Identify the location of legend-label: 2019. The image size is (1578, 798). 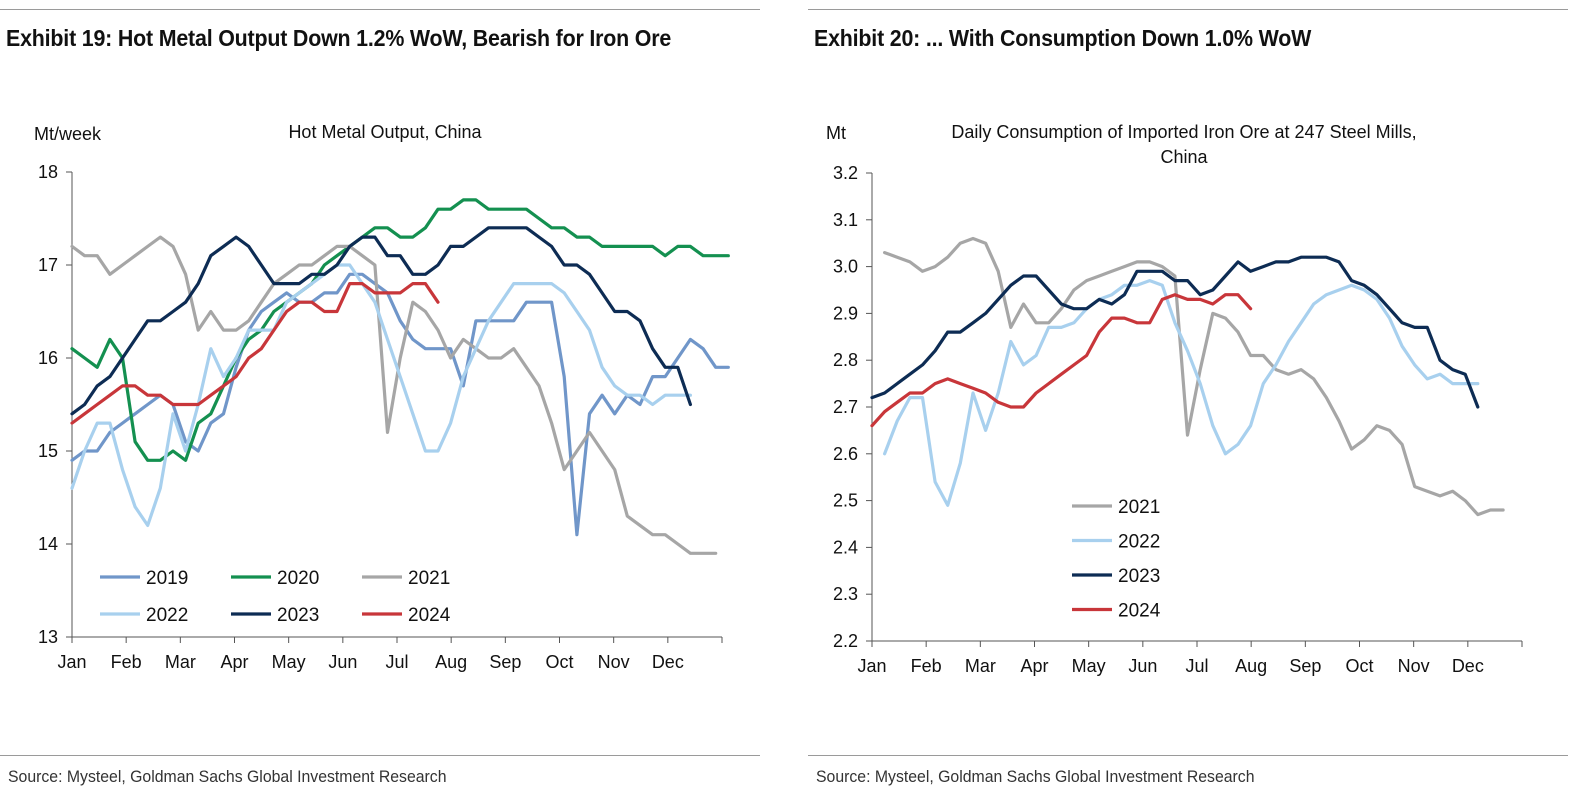
(167, 578).